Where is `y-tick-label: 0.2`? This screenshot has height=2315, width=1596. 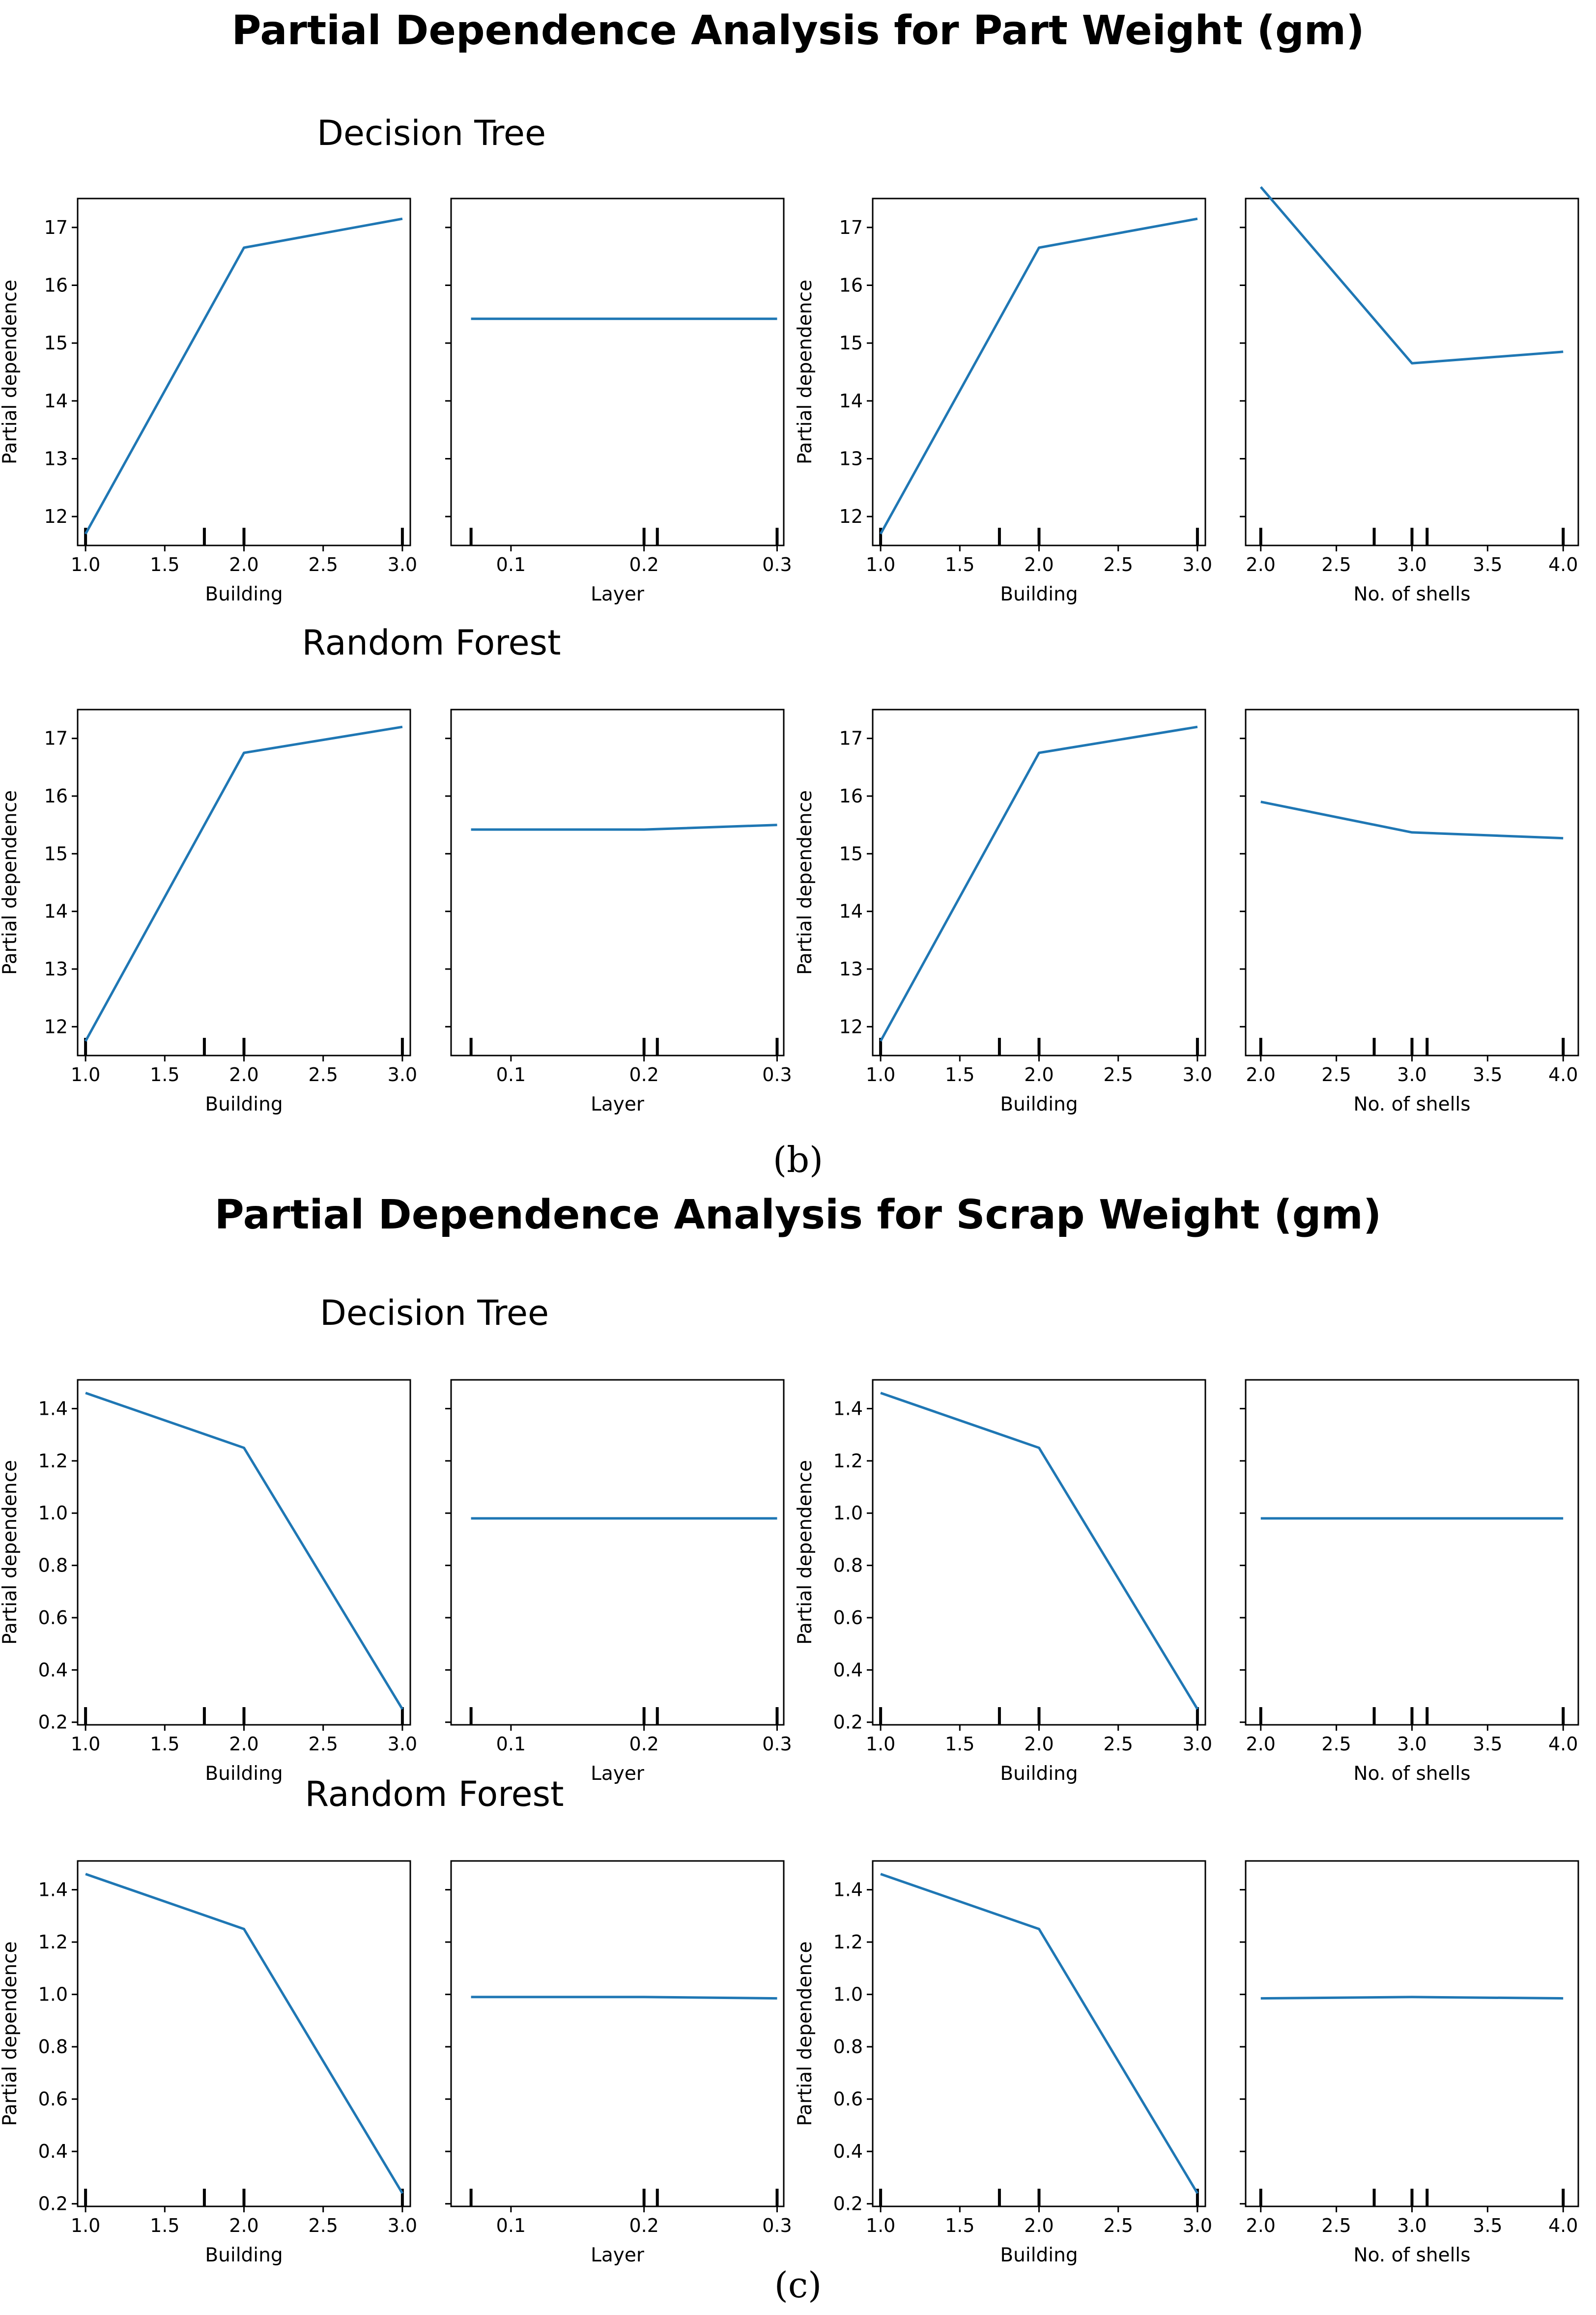 y-tick-label: 0.2 is located at coordinates (53, 1722).